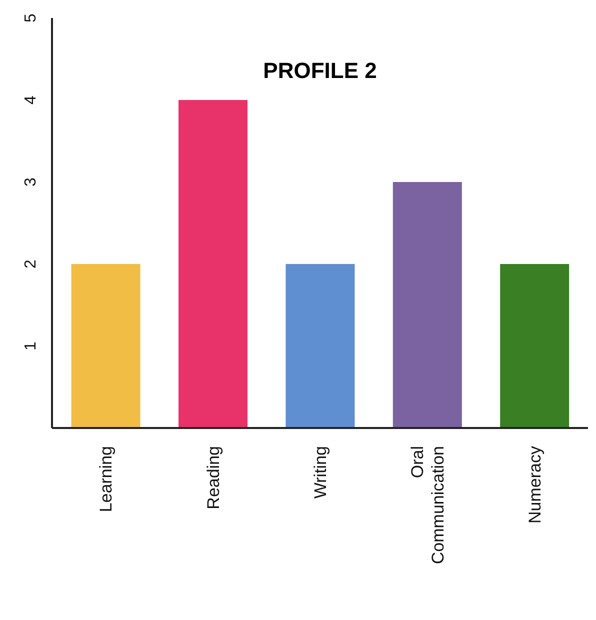 This screenshot has height=620, width=596. Describe the element at coordinates (31, 17) in the screenshot. I see `y-tick-label: 5` at that location.